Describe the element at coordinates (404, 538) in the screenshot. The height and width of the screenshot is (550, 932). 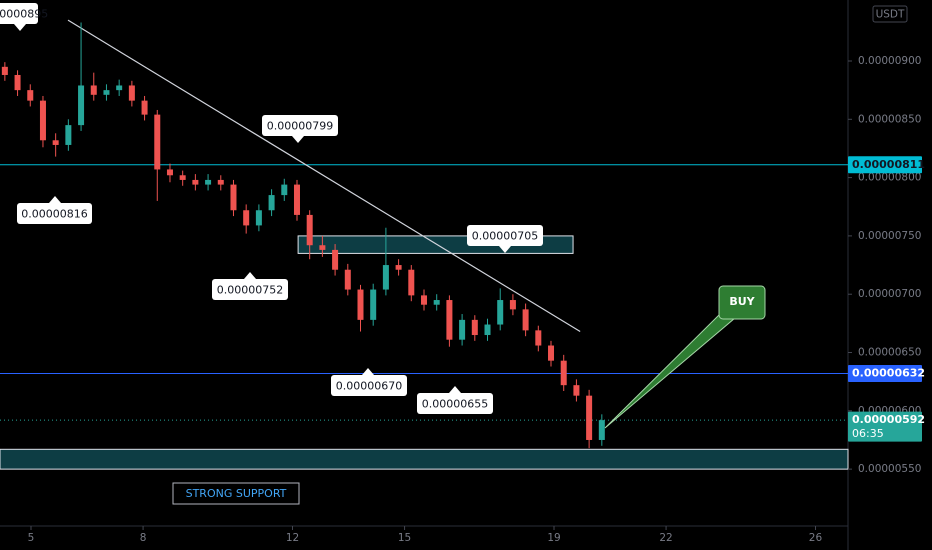
I see `x-tick-label: 15` at that location.